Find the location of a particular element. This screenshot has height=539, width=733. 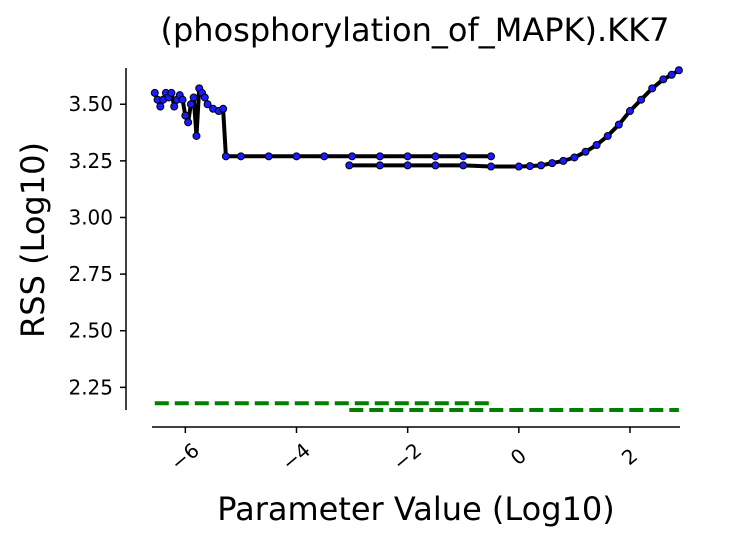

x-tick-label: −2 is located at coordinates (407, 456).